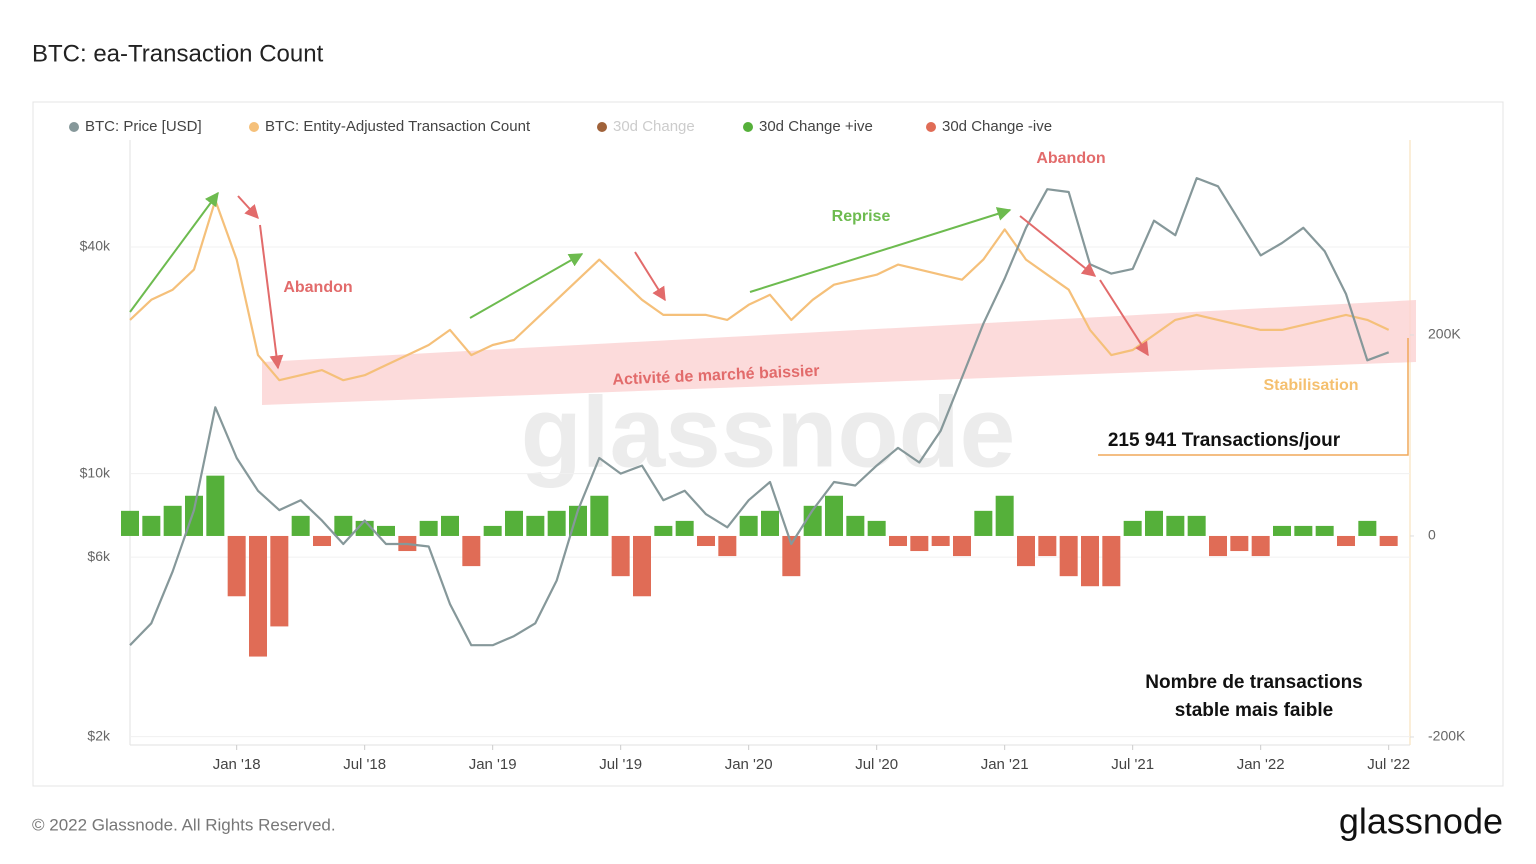 The height and width of the screenshot is (864, 1536). What do you see at coordinates (1421, 821) in the screenshot?
I see `logo: glassnode` at bounding box center [1421, 821].